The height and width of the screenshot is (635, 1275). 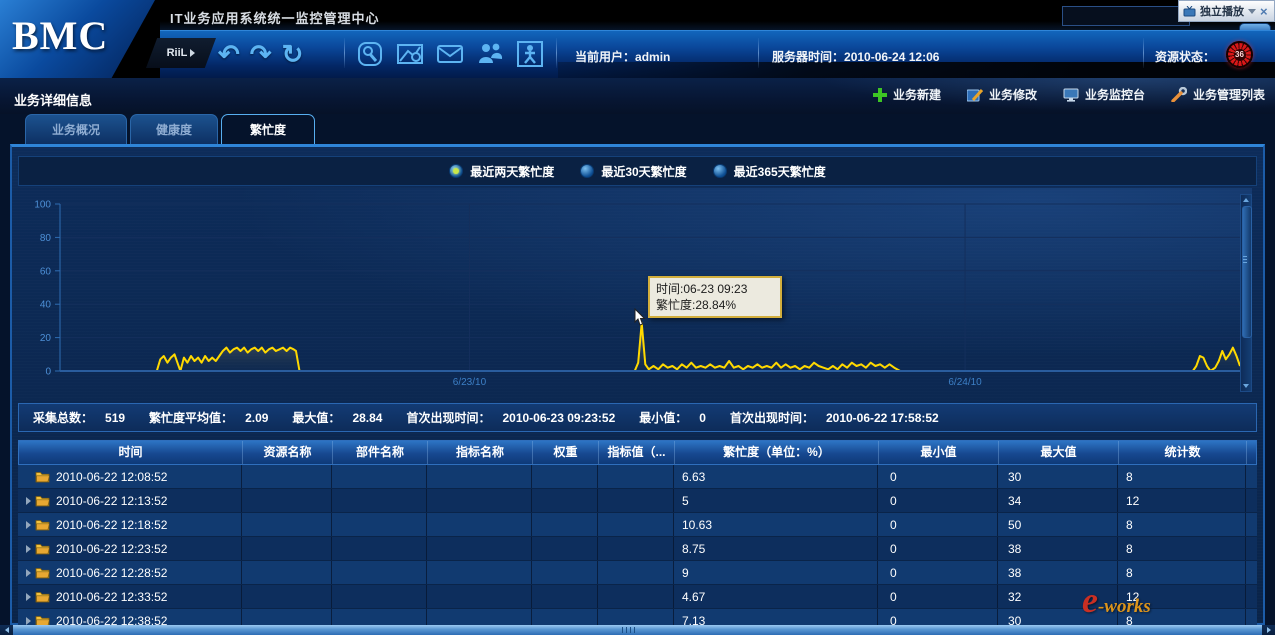 What do you see at coordinates (629, 630) in the screenshot?
I see `scroll-grip` at bounding box center [629, 630].